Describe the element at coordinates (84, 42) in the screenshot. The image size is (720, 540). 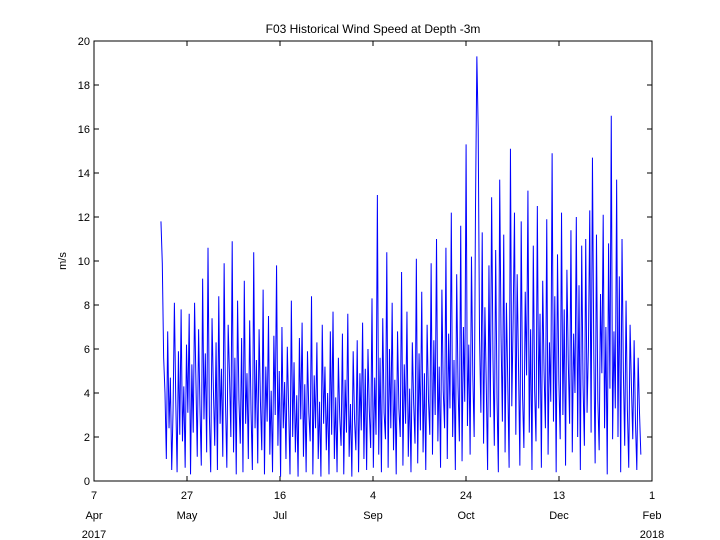
I see `y-tick-label: 20` at that location.